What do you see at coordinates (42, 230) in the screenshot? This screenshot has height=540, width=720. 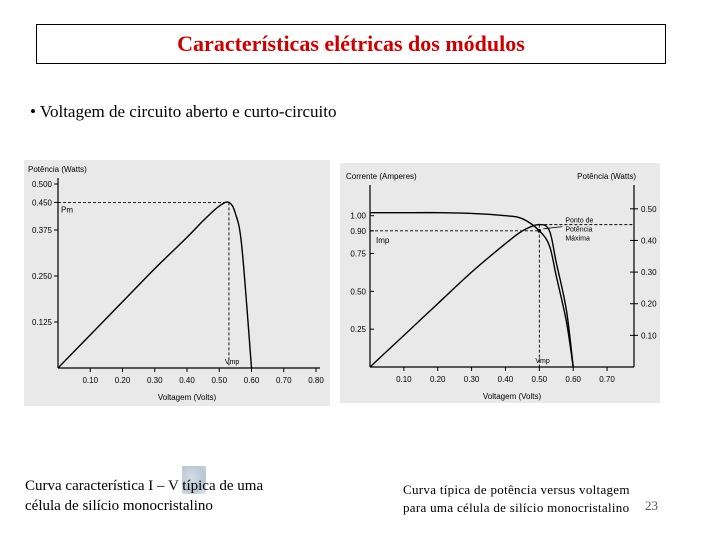 I see `y-tick-label: 0.375` at bounding box center [42, 230].